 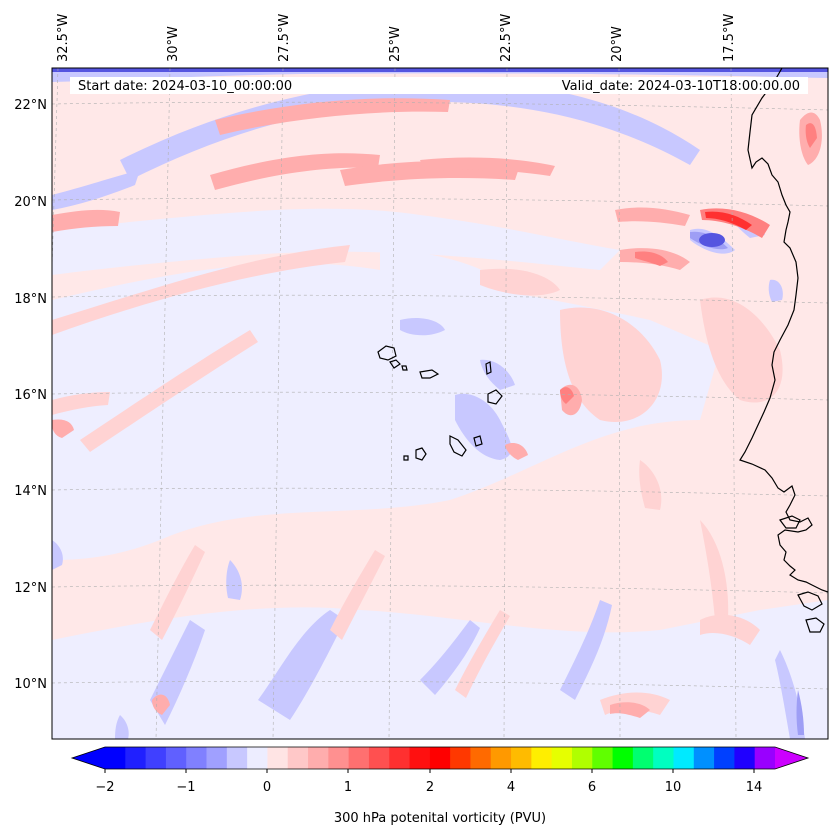 I want to click on colorbar-tick-label: 10, so click(x=673, y=787).